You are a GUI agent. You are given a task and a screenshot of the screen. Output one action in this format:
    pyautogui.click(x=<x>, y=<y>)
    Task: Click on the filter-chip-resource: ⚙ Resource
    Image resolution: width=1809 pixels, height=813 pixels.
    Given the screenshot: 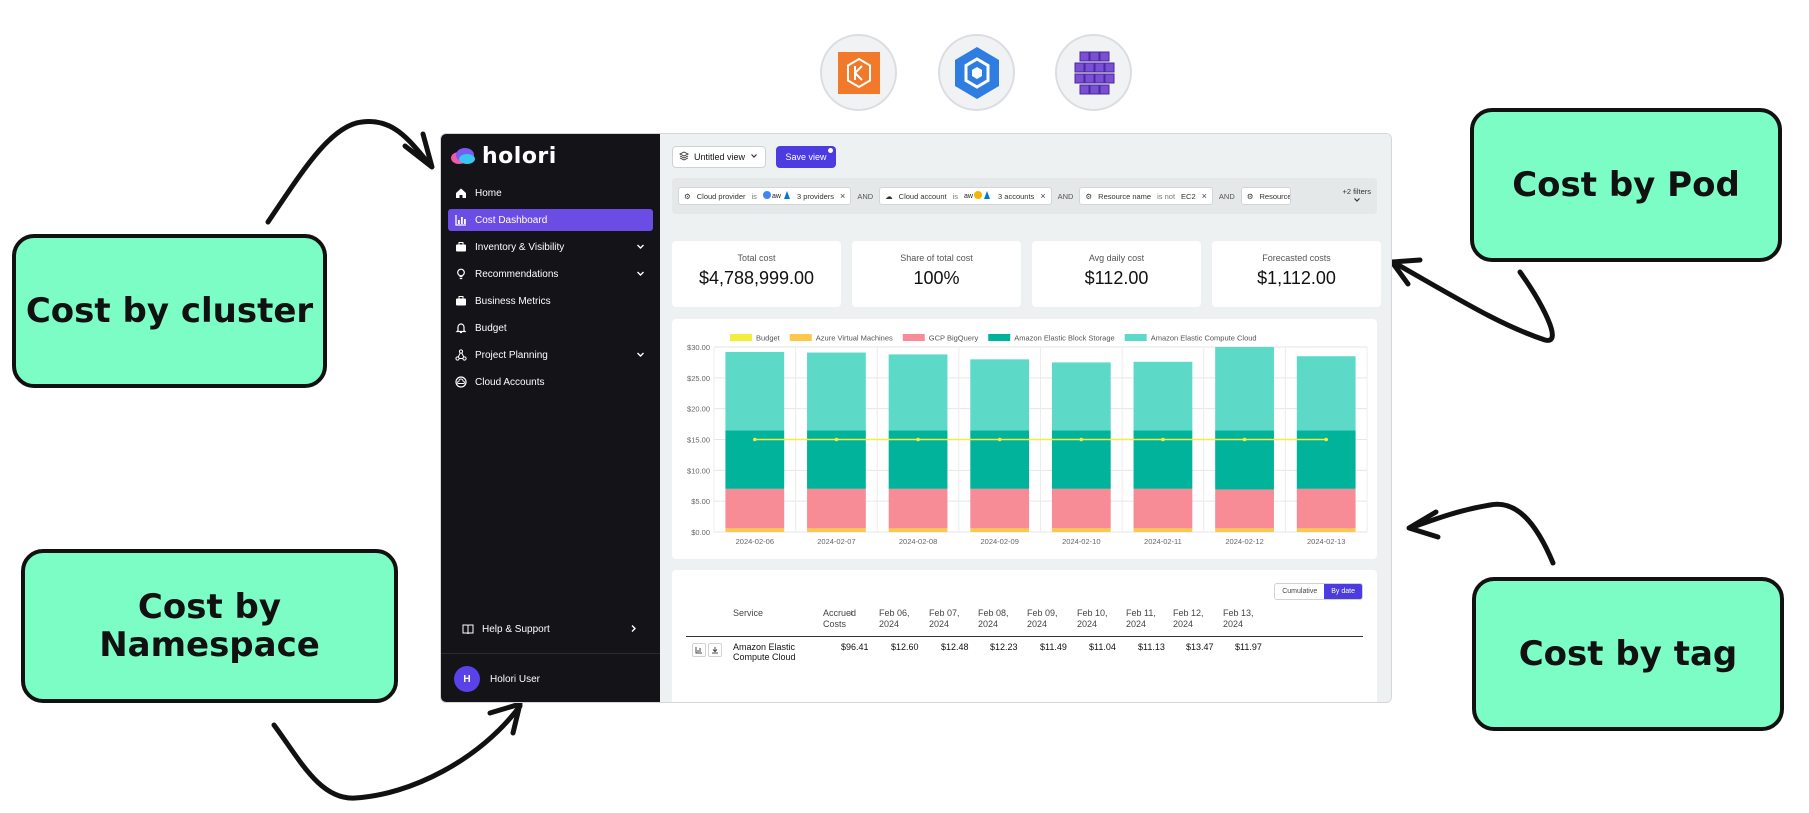 What is the action you would take?
    pyautogui.click(x=1265, y=196)
    